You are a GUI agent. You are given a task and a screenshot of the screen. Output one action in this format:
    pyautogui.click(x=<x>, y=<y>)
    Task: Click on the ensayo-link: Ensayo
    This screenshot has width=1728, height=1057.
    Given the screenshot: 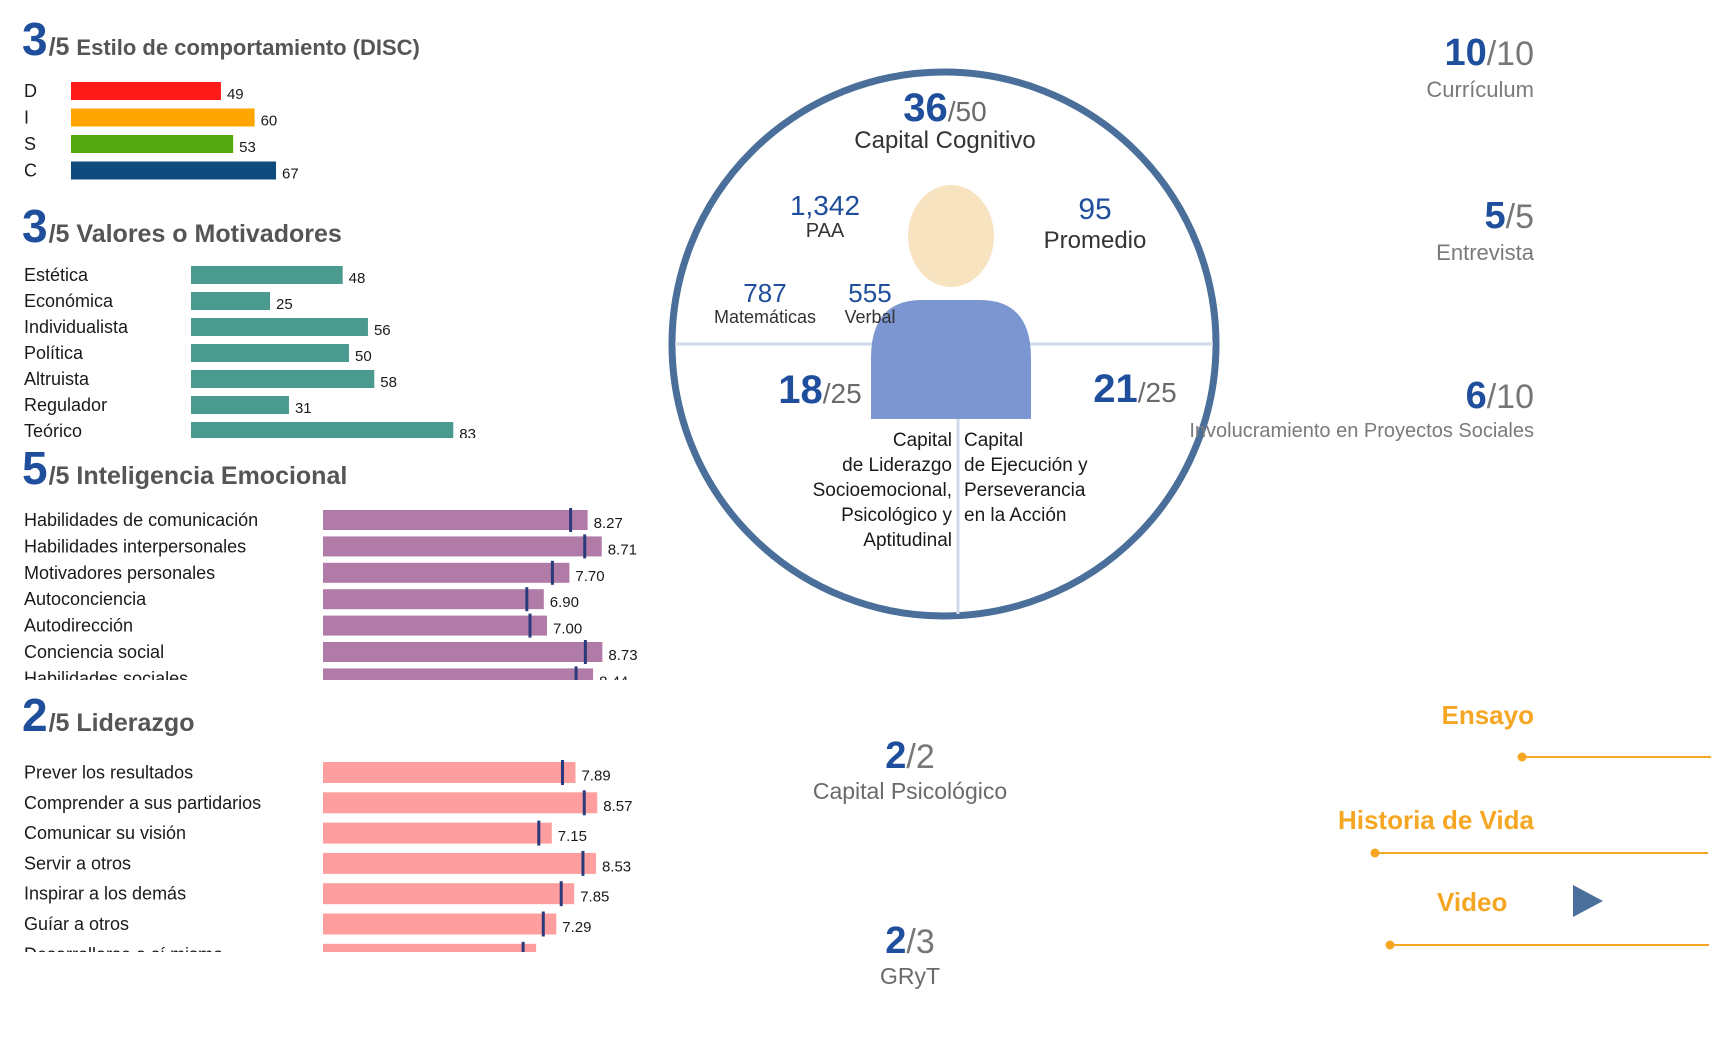 What is the action you would take?
    pyautogui.click(x=1488, y=715)
    